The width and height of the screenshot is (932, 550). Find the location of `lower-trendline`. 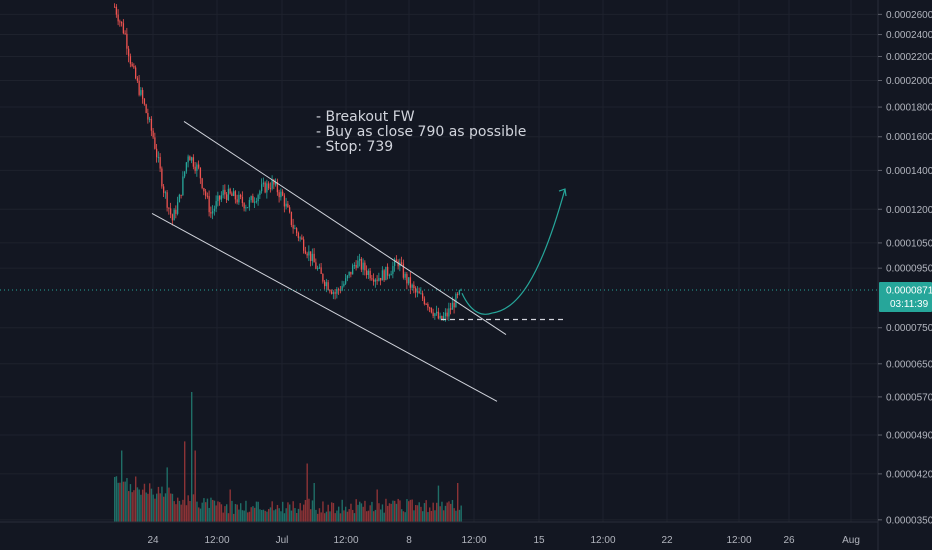

lower-trendline is located at coordinates (324, 307).